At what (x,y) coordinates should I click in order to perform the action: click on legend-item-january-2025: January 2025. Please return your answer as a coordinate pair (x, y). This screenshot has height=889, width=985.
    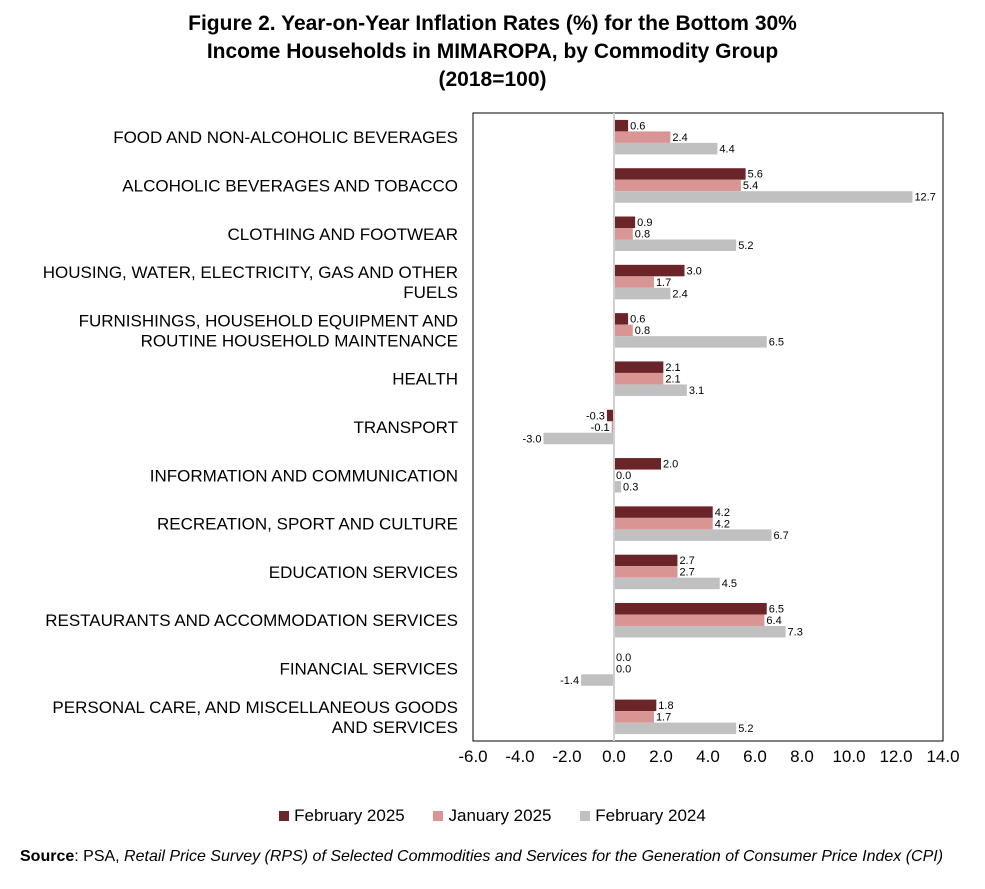
    Looking at the image, I should click on (492, 815).